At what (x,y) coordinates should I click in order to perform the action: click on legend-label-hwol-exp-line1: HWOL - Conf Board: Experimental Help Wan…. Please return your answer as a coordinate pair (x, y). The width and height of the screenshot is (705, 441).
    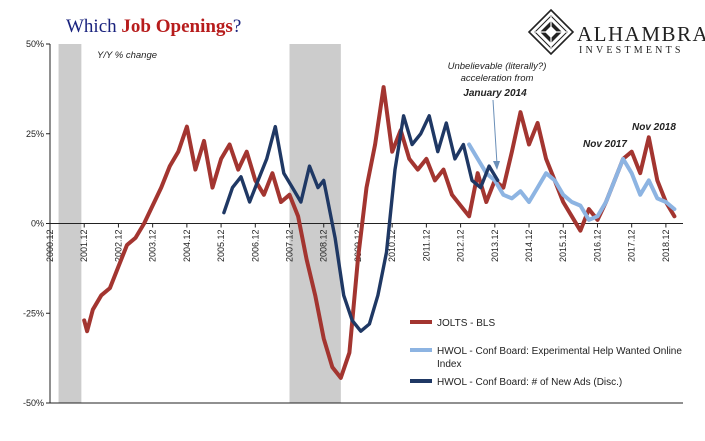
    Looking at the image, I should click on (559, 351).